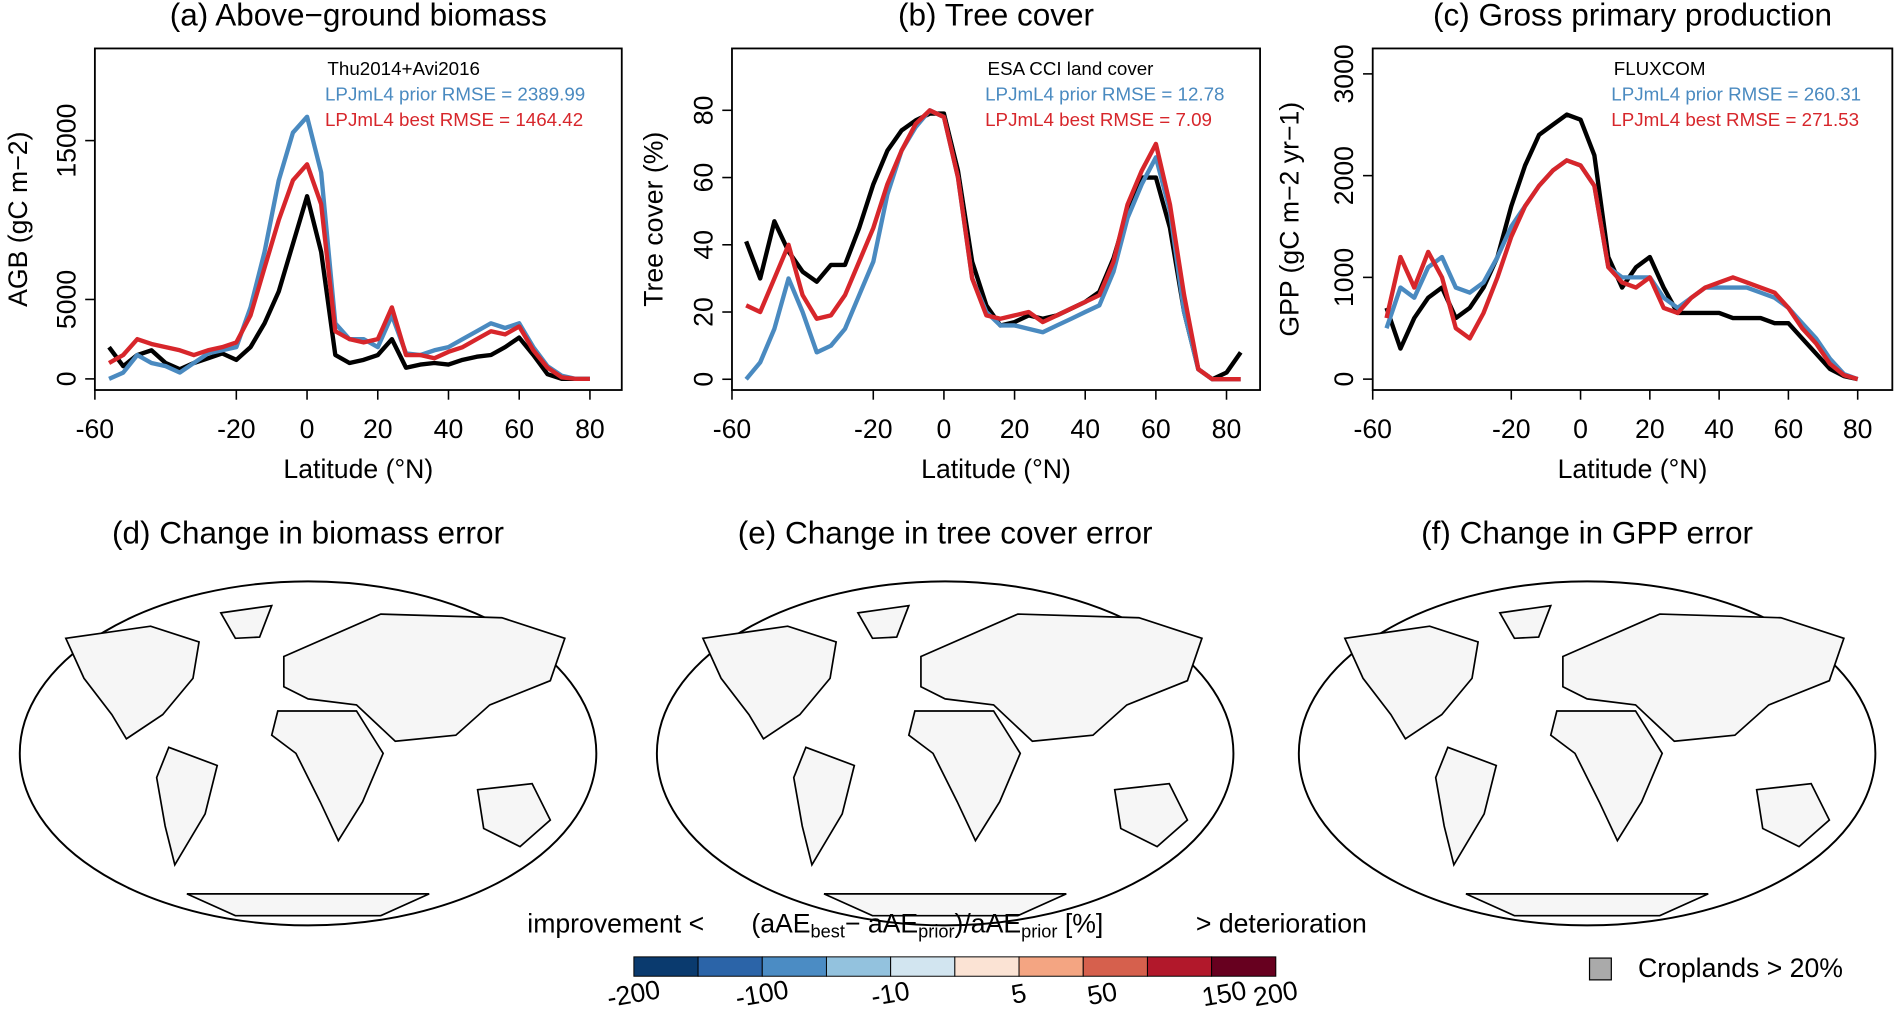  Describe the element at coordinates (66, 141) in the screenshot. I see `y-tick-label: 15000` at that location.